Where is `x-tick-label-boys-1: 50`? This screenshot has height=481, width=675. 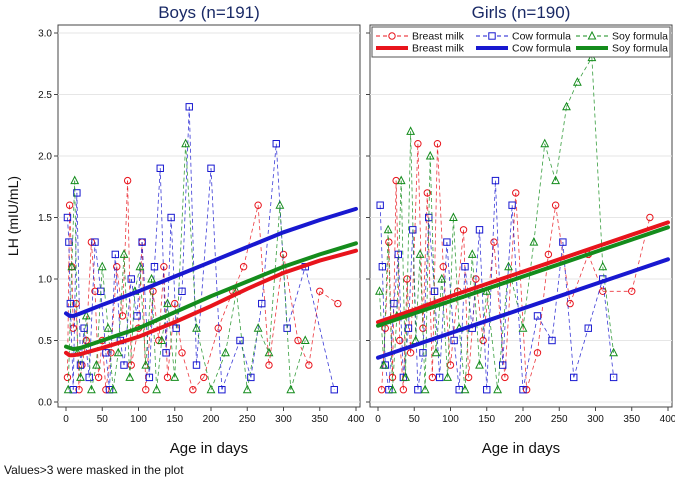 x-tick-label-boys-1: 50 is located at coordinates (103, 419).